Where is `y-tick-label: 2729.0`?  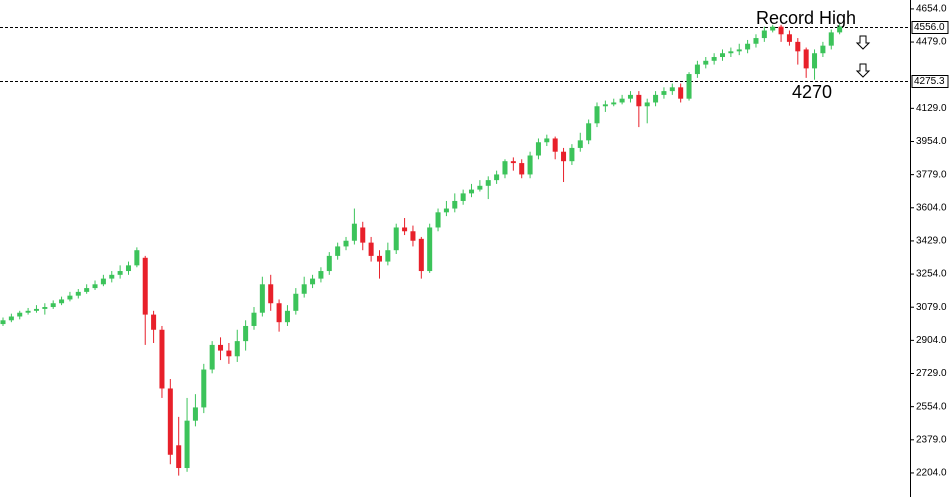 y-tick-label: 2729.0 is located at coordinates (931, 373).